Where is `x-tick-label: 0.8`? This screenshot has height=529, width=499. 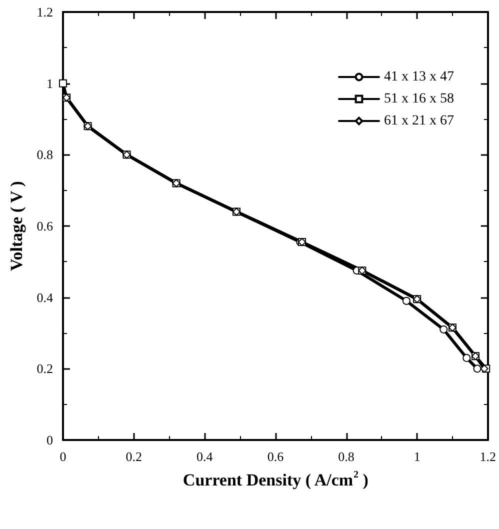 x-tick-label: 0.8 is located at coordinates (346, 456).